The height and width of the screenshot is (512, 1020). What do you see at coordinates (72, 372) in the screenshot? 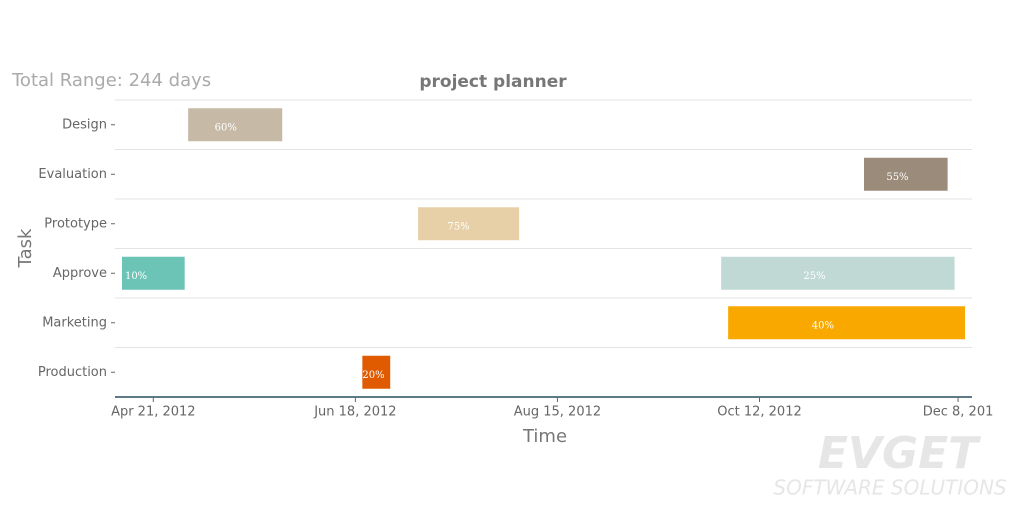
I see `y-tick-label: Production` at bounding box center [72, 372].